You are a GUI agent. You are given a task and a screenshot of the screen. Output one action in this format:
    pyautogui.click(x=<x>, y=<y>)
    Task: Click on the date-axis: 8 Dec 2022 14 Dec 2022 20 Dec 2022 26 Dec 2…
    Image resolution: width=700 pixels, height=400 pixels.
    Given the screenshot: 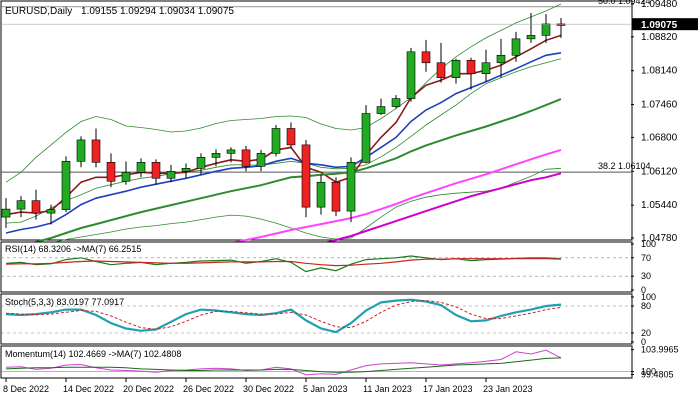 What is the action you would take?
    pyautogui.click(x=268, y=386)
    